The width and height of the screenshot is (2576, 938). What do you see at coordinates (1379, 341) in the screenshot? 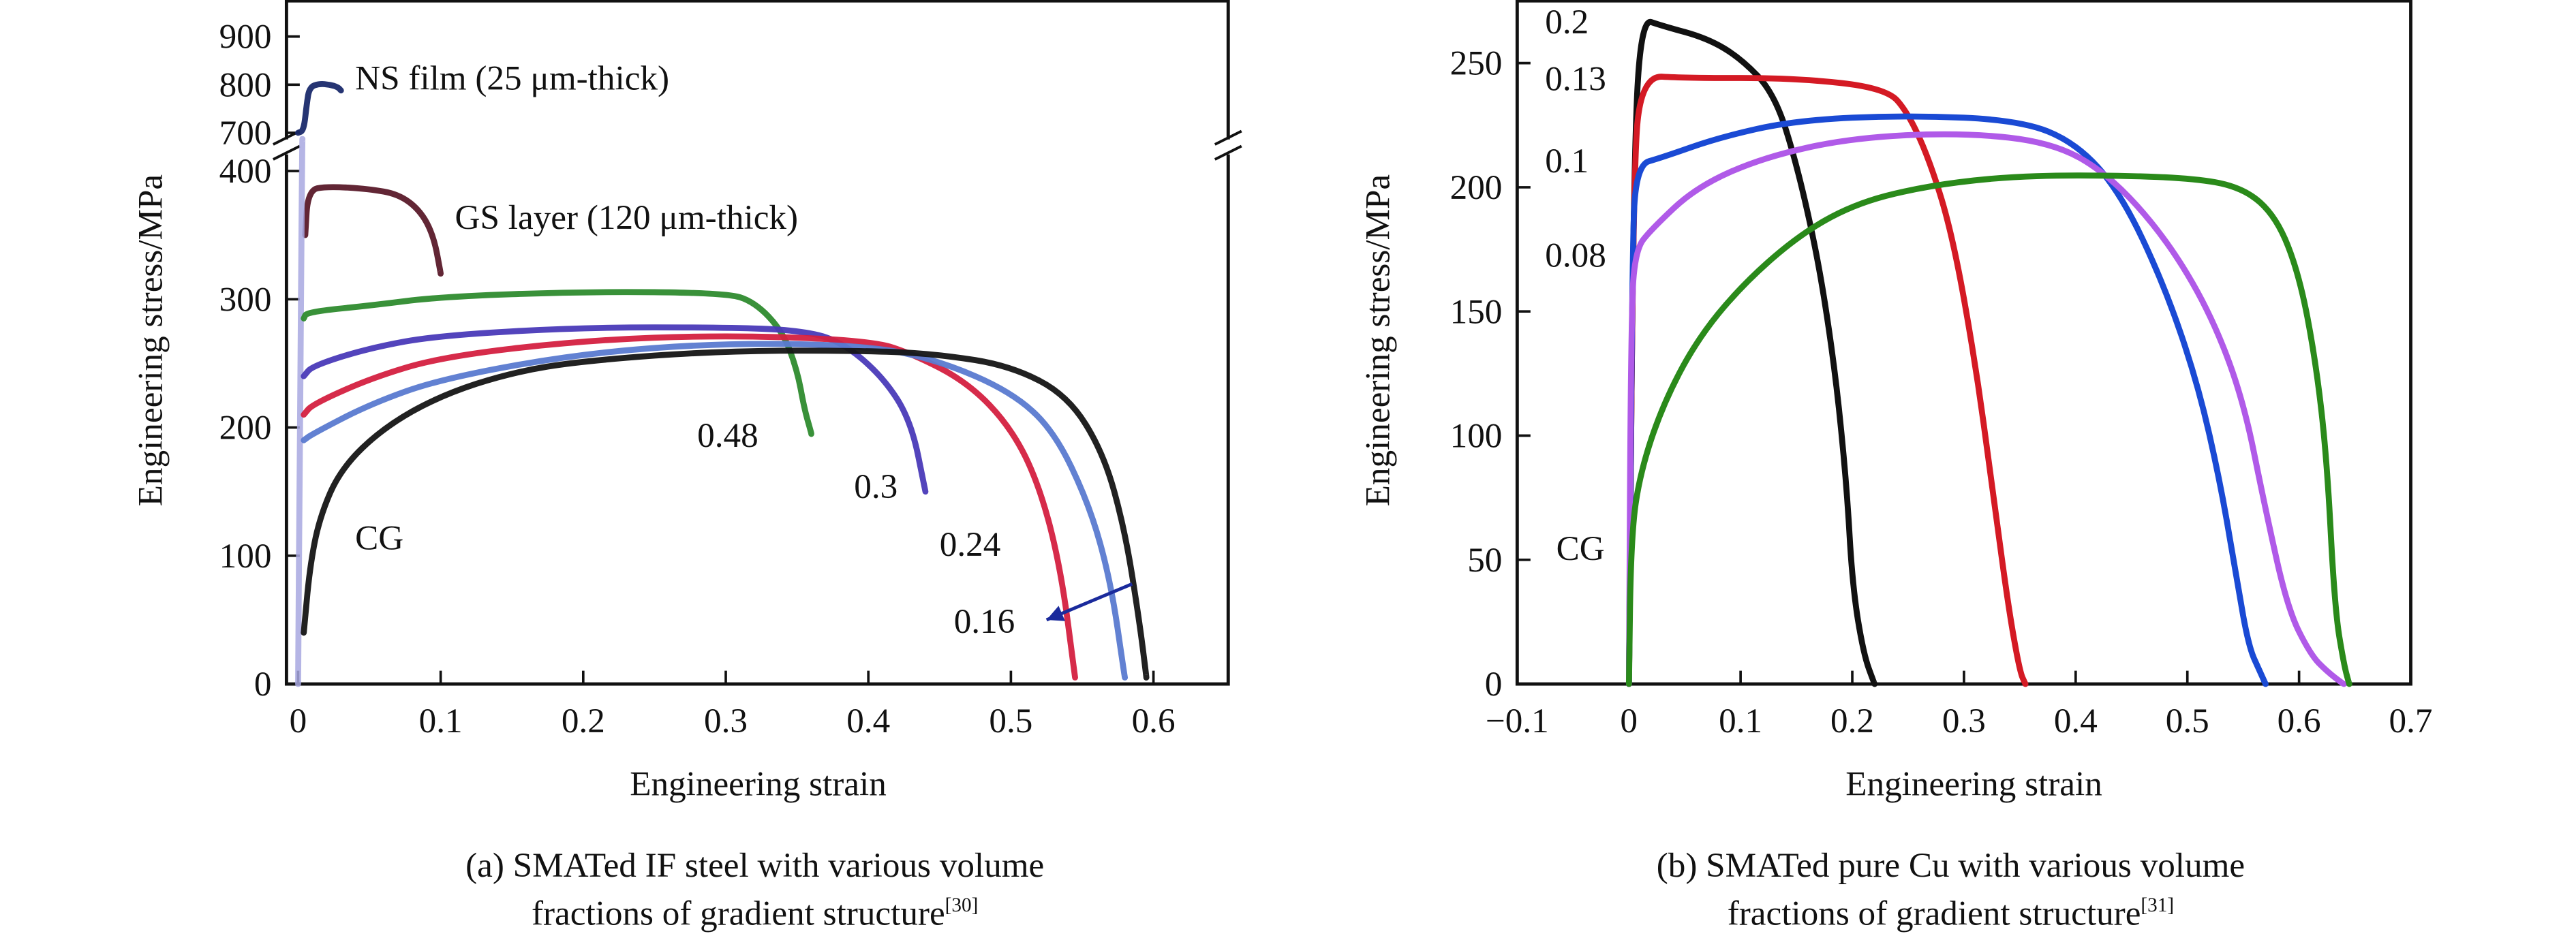
I see `y-axis-label-b: Engineering stress/MPa` at bounding box center [1379, 341].